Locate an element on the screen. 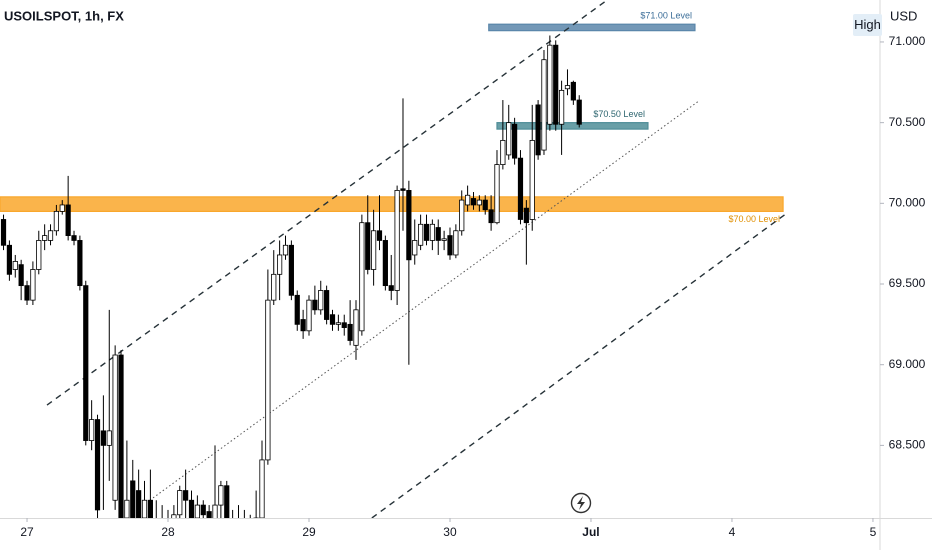  y-tick-label: 70.500 is located at coordinates (907, 122).